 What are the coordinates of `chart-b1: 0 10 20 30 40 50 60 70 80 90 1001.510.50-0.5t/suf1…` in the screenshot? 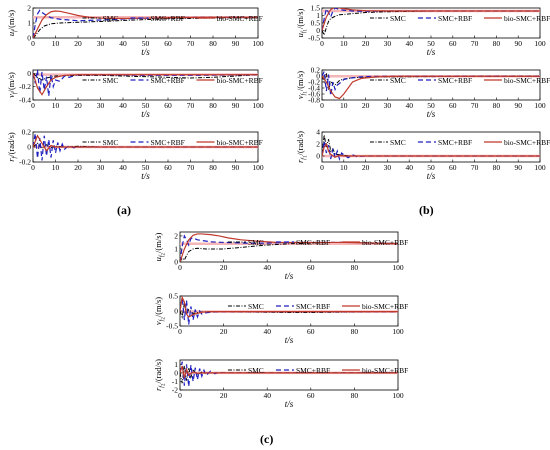 It's located at (422, 31).